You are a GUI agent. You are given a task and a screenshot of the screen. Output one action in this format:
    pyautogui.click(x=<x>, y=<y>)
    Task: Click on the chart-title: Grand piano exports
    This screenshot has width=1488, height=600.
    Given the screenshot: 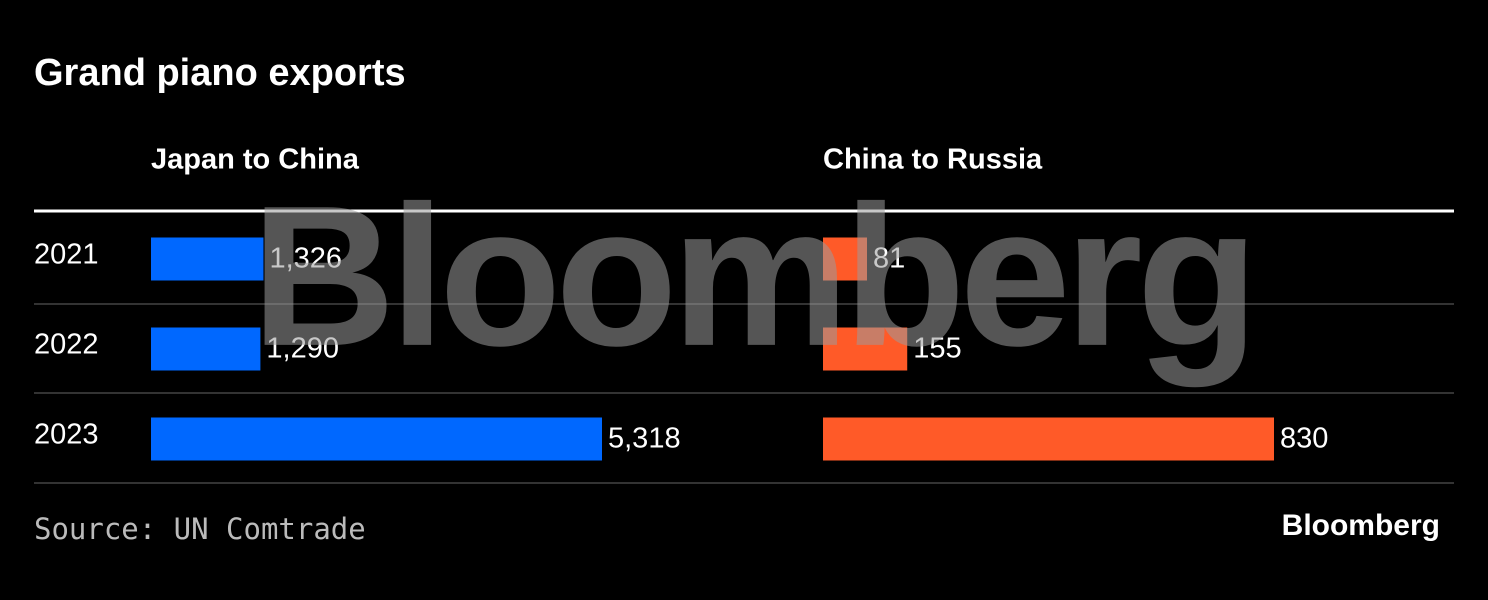 What is the action you would take?
    pyautogui.click(x=220, y=73)
    